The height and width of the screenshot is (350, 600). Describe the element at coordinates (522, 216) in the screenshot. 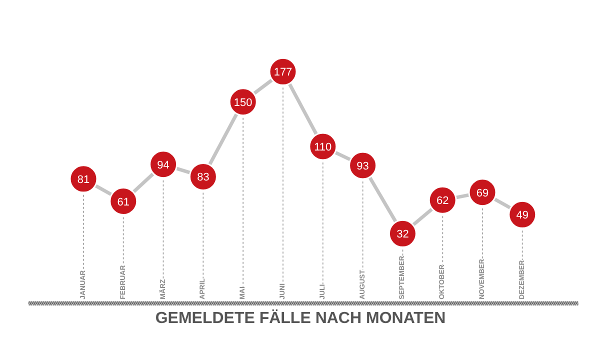

I see `data-label: 49` at that location.